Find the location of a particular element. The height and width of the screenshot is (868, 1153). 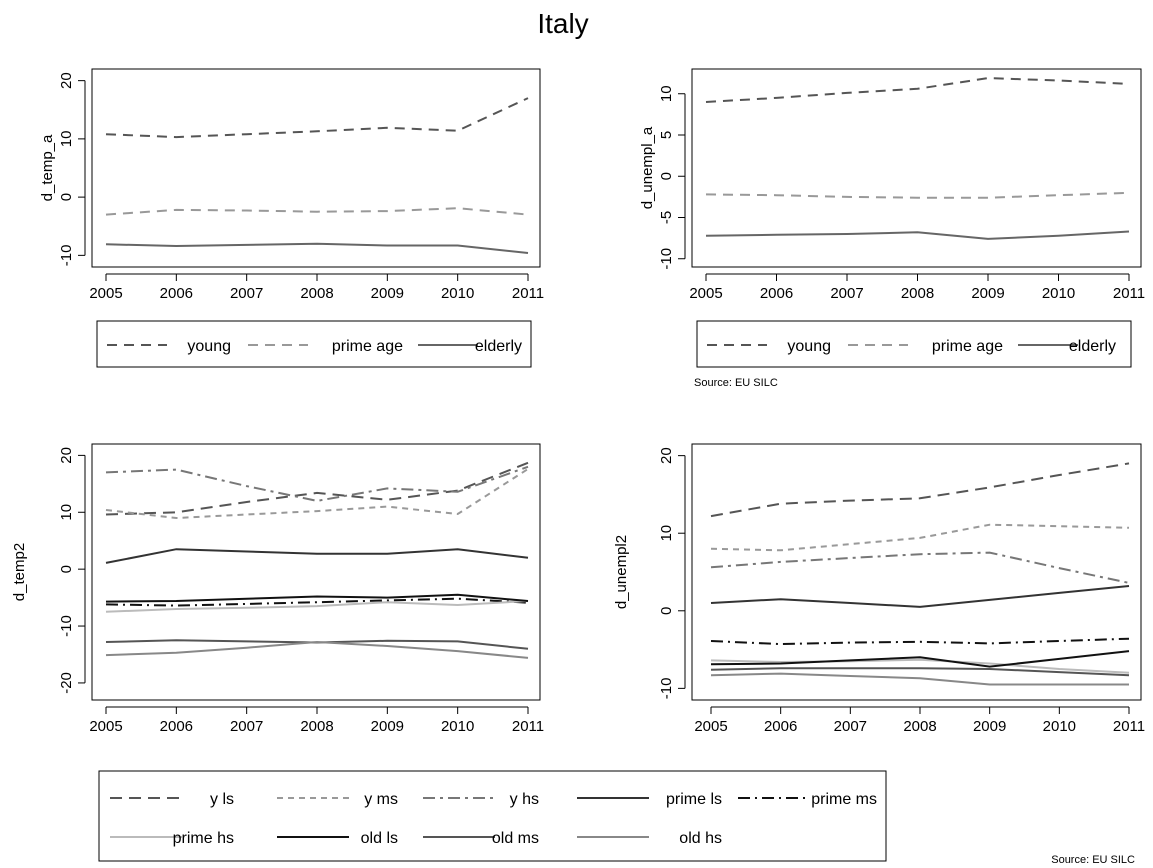

y-axis: -10 -5 0 5 10 d_unempl_a is located at coordinates (662, 177).